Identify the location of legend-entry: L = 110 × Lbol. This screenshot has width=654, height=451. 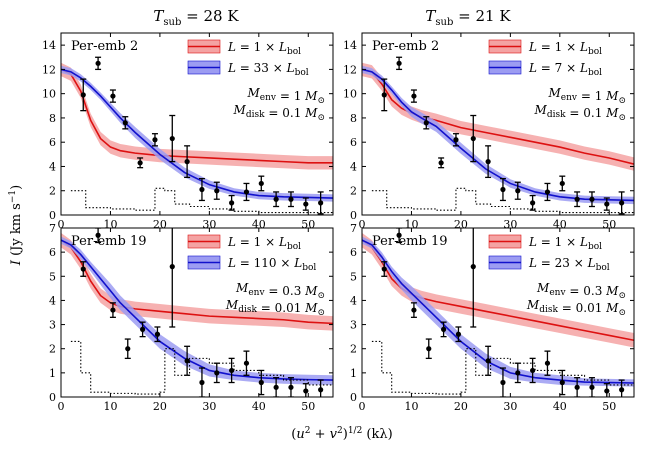
(251, 264).